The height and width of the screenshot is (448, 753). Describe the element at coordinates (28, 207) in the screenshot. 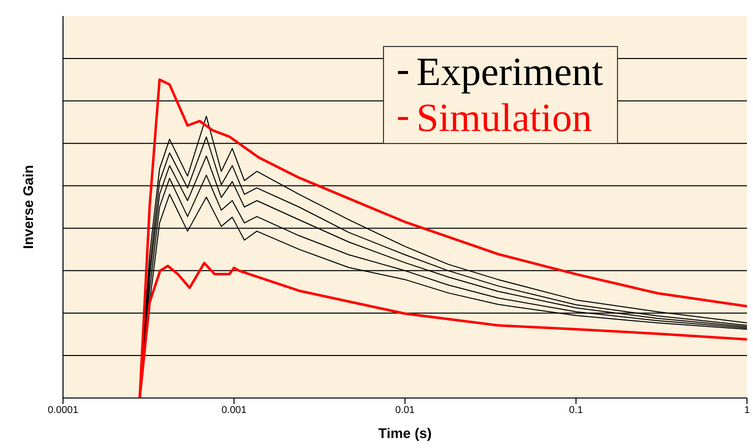

I see `y-axis-title: Inverse Gain` at that location.